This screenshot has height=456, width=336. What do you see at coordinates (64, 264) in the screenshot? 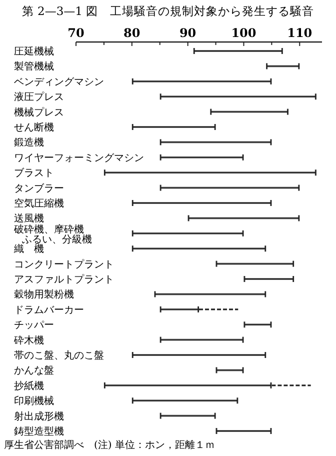
I see `category-label: コンクリートプラント` at bounding box center [64, 264].